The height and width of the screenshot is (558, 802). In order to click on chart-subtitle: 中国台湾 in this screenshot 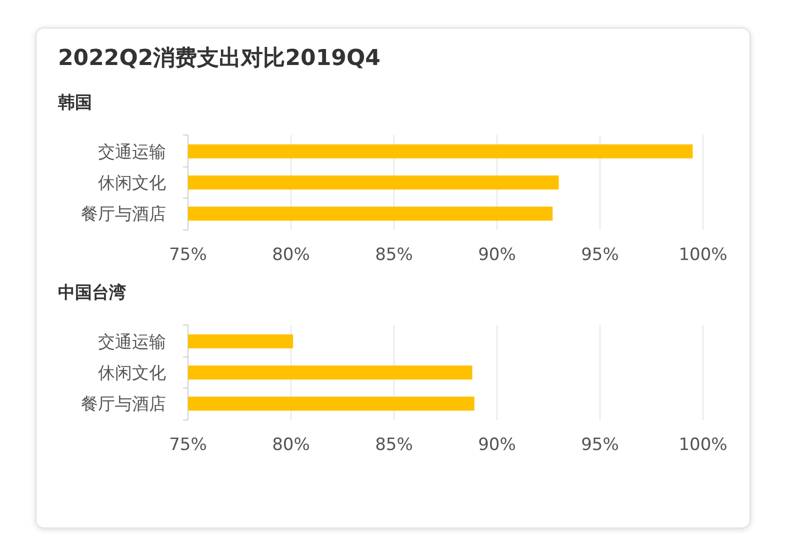, I will do `click(92, 293)`.